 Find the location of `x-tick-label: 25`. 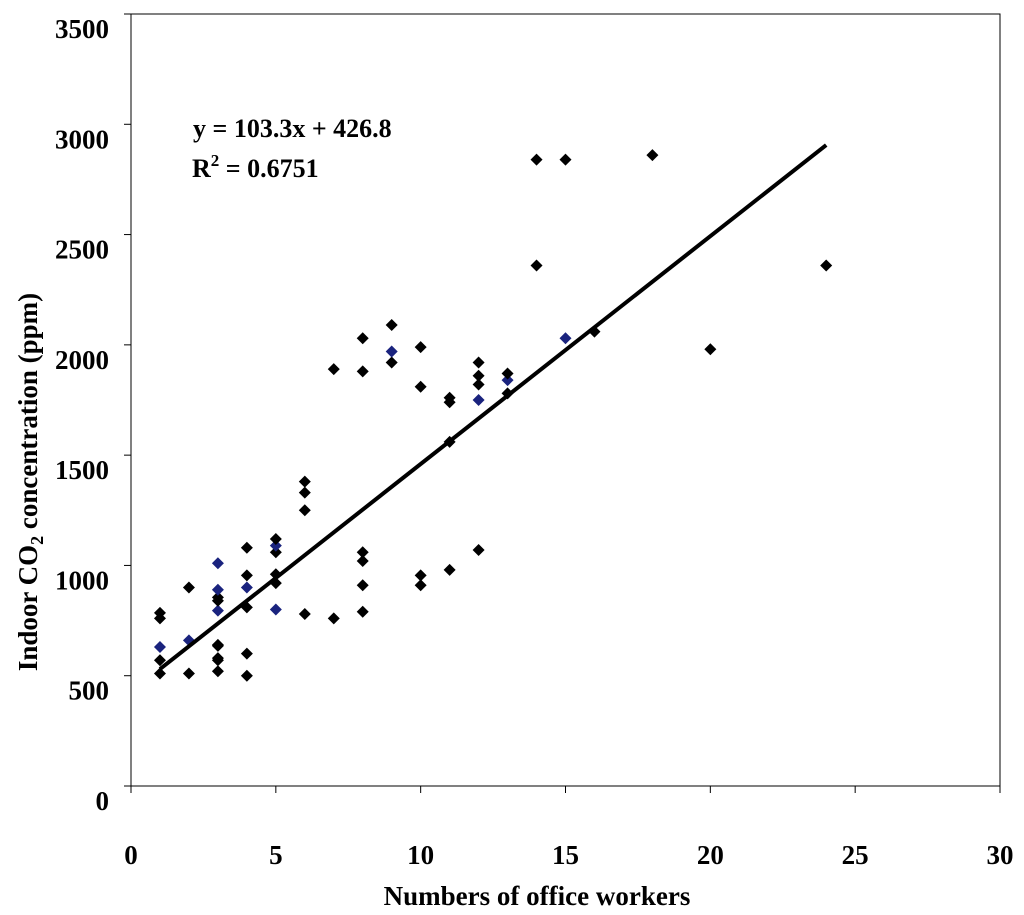

x-tick-label: 25 is located at coordinates (855, 855).